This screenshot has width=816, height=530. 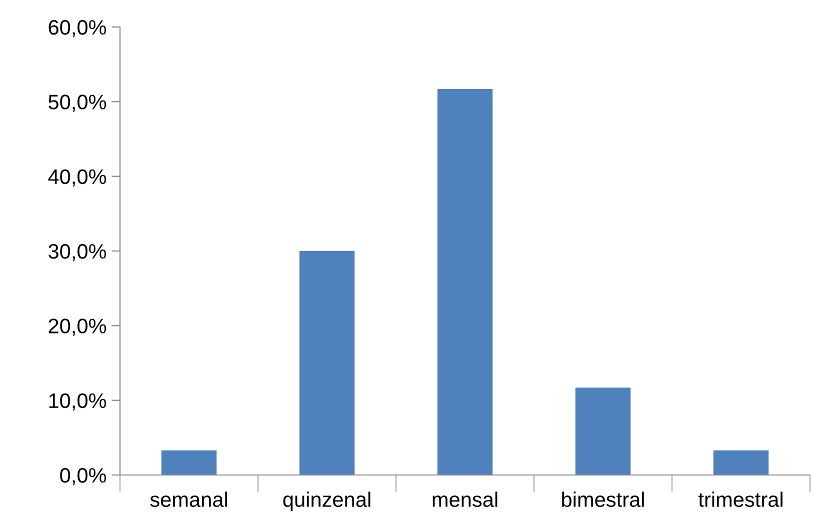 What do you see at coordinates (83, 477) in the screenshot?
I see `y-tick-label: 0,0%` at bounding box center [83, 477].